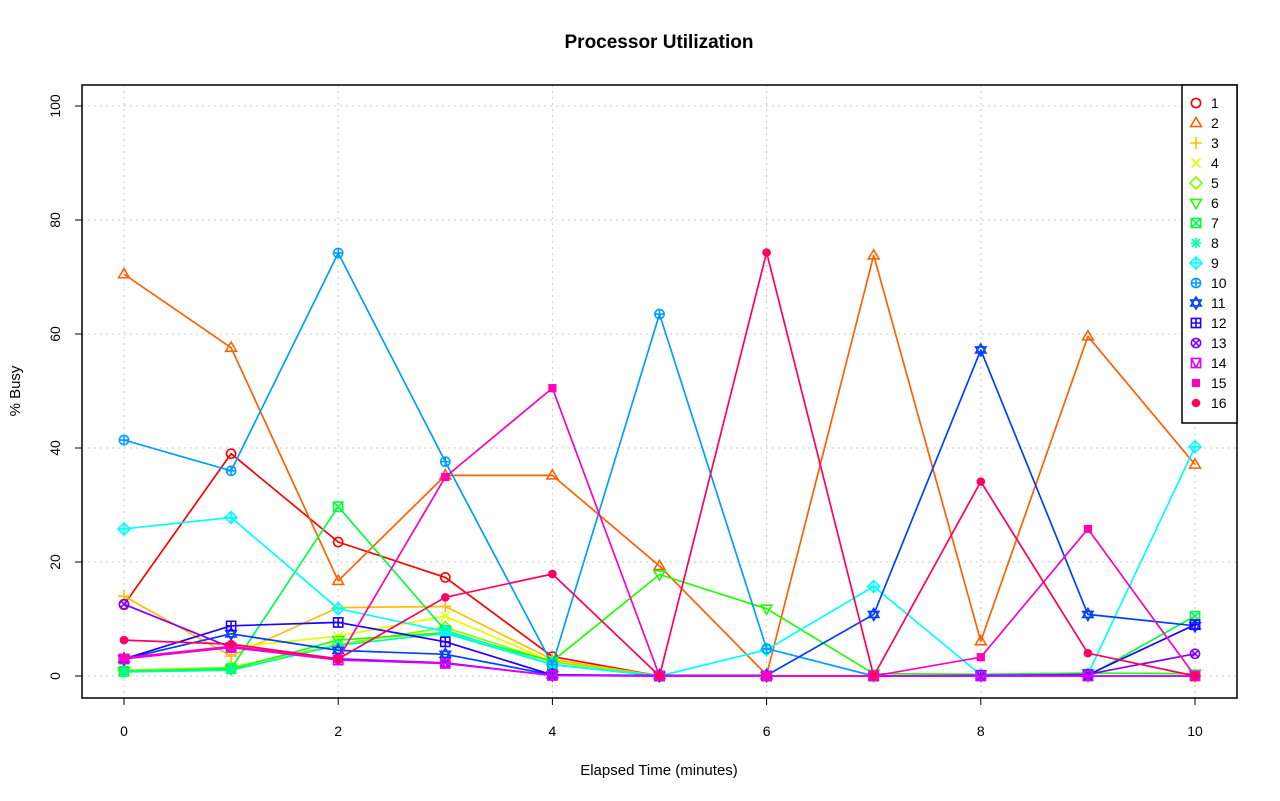 Image resolution: width=1280 pixels, height=801 pixels. I want to click on legend-item-4: 4, so click(1204, 163).